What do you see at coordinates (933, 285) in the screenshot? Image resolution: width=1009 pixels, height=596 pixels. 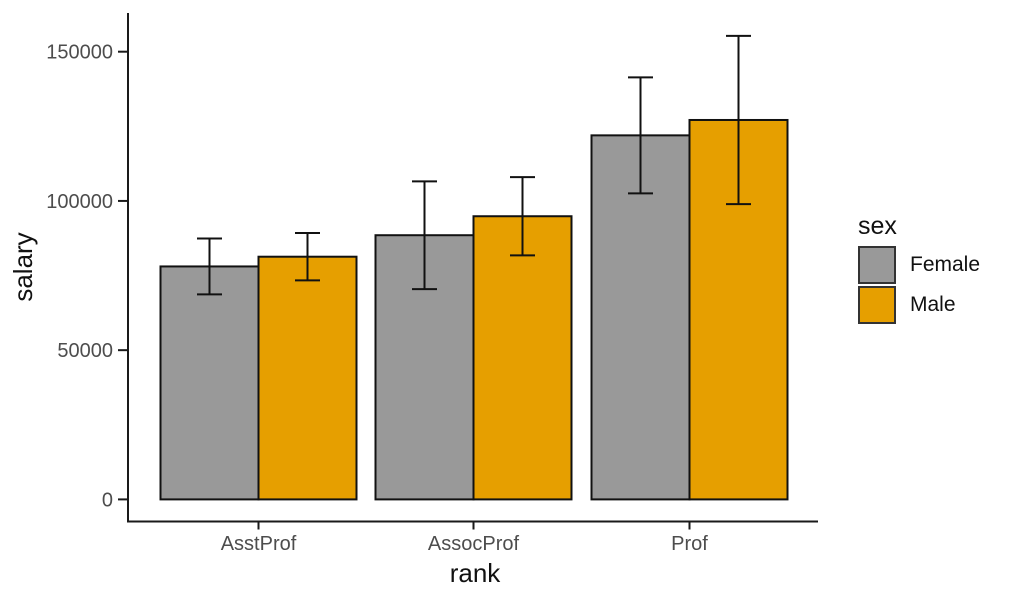 I see `legend-keys: Female Male` at bounding box center [933, 285].